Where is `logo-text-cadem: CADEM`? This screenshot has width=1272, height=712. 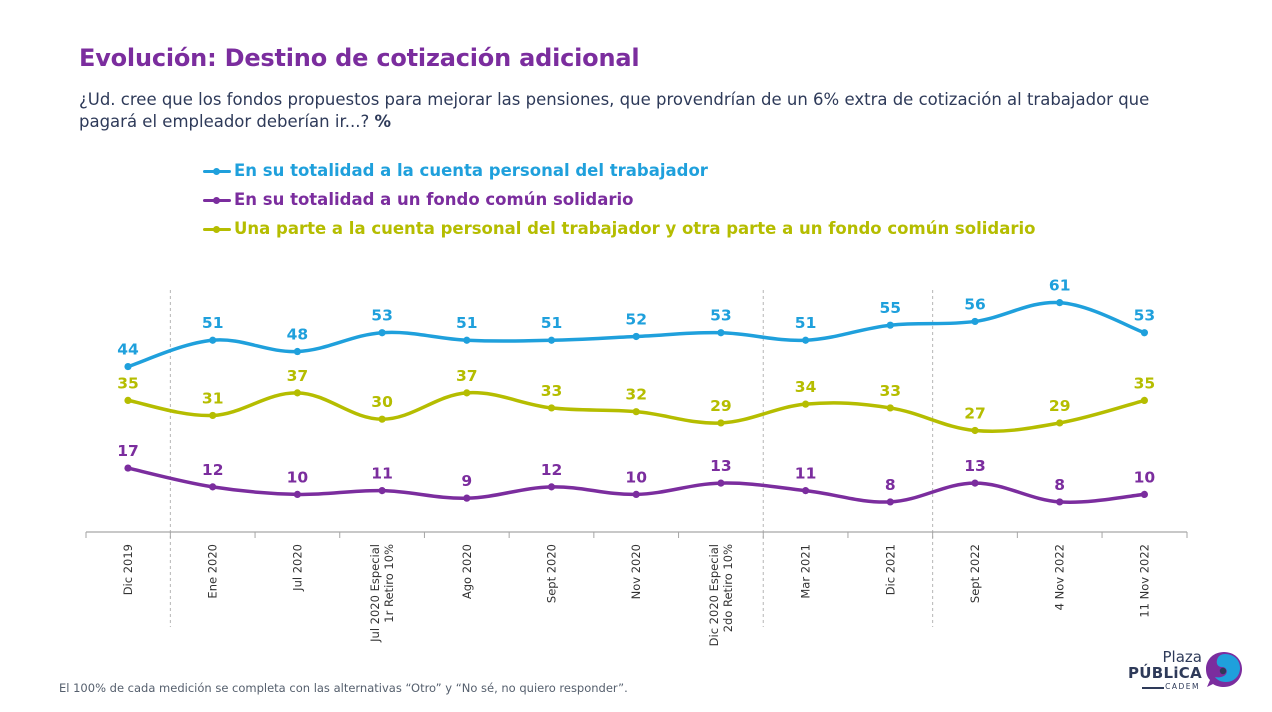
logo-text-cadem: CADEM is located at coordinates (1182, 686).